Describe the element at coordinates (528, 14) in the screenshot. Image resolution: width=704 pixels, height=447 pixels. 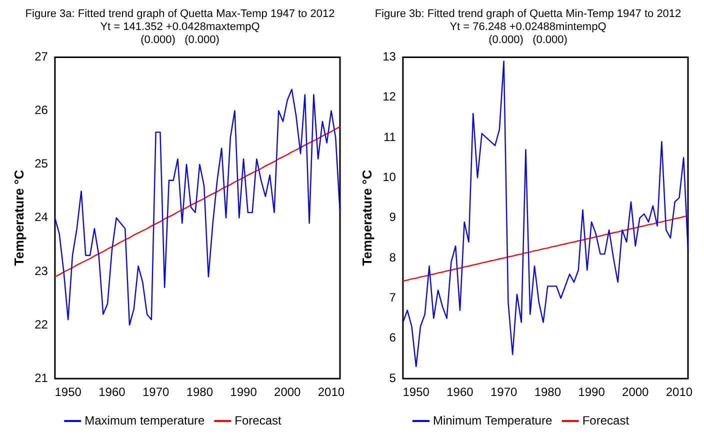
I see `chart-title: Figure 3b: Fitted trend graph of Quetta Min-Temp 1947 to 2012` at that location.